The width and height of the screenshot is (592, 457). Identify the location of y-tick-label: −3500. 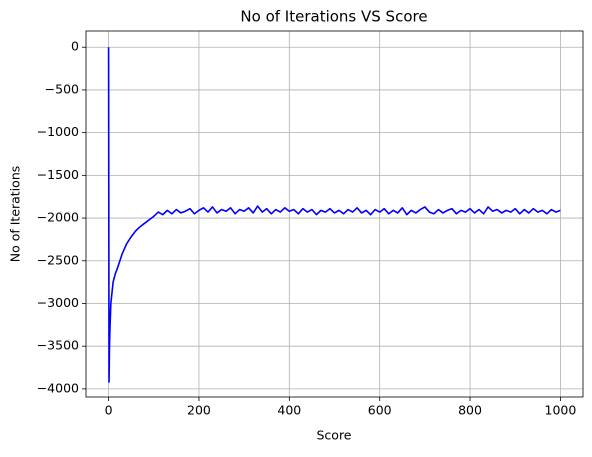
(58, 345).